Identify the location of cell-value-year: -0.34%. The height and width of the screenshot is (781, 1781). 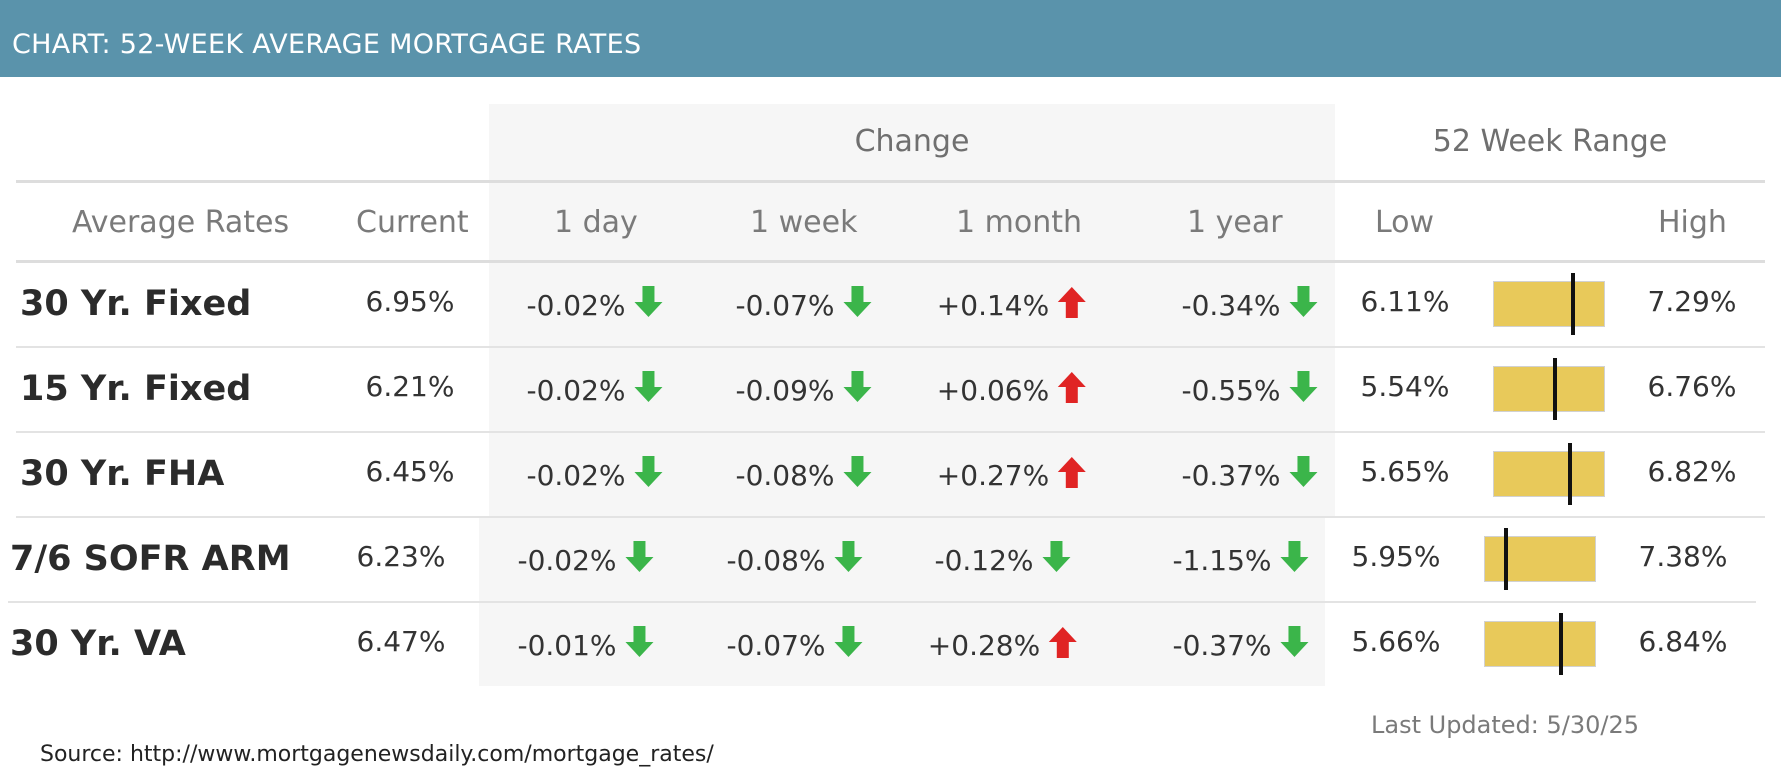
(1231, 305).